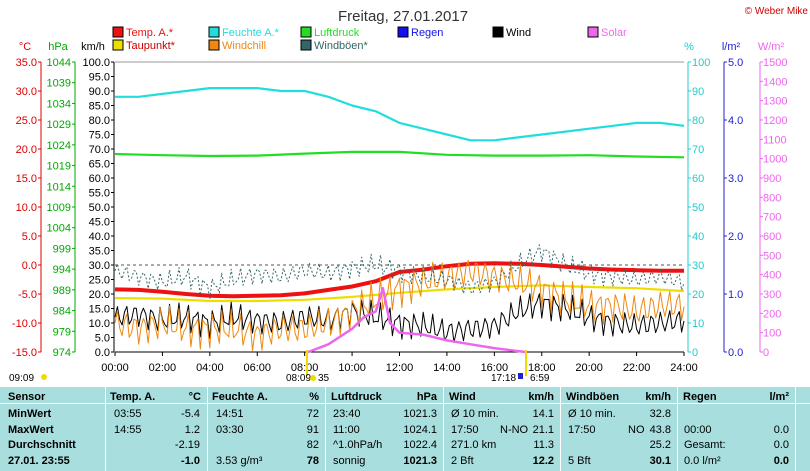  Describe the element at coordinates (772, 256) in the screenshot. I see `solar-tick-label: 500` at that location.